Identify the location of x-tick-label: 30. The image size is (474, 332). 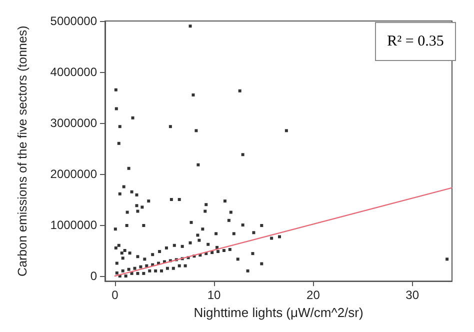
(413, 295).